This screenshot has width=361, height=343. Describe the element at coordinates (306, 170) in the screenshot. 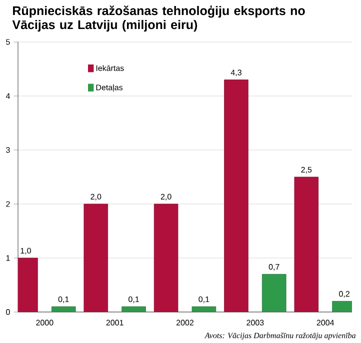

I see `data-label: 2,5` at that location.